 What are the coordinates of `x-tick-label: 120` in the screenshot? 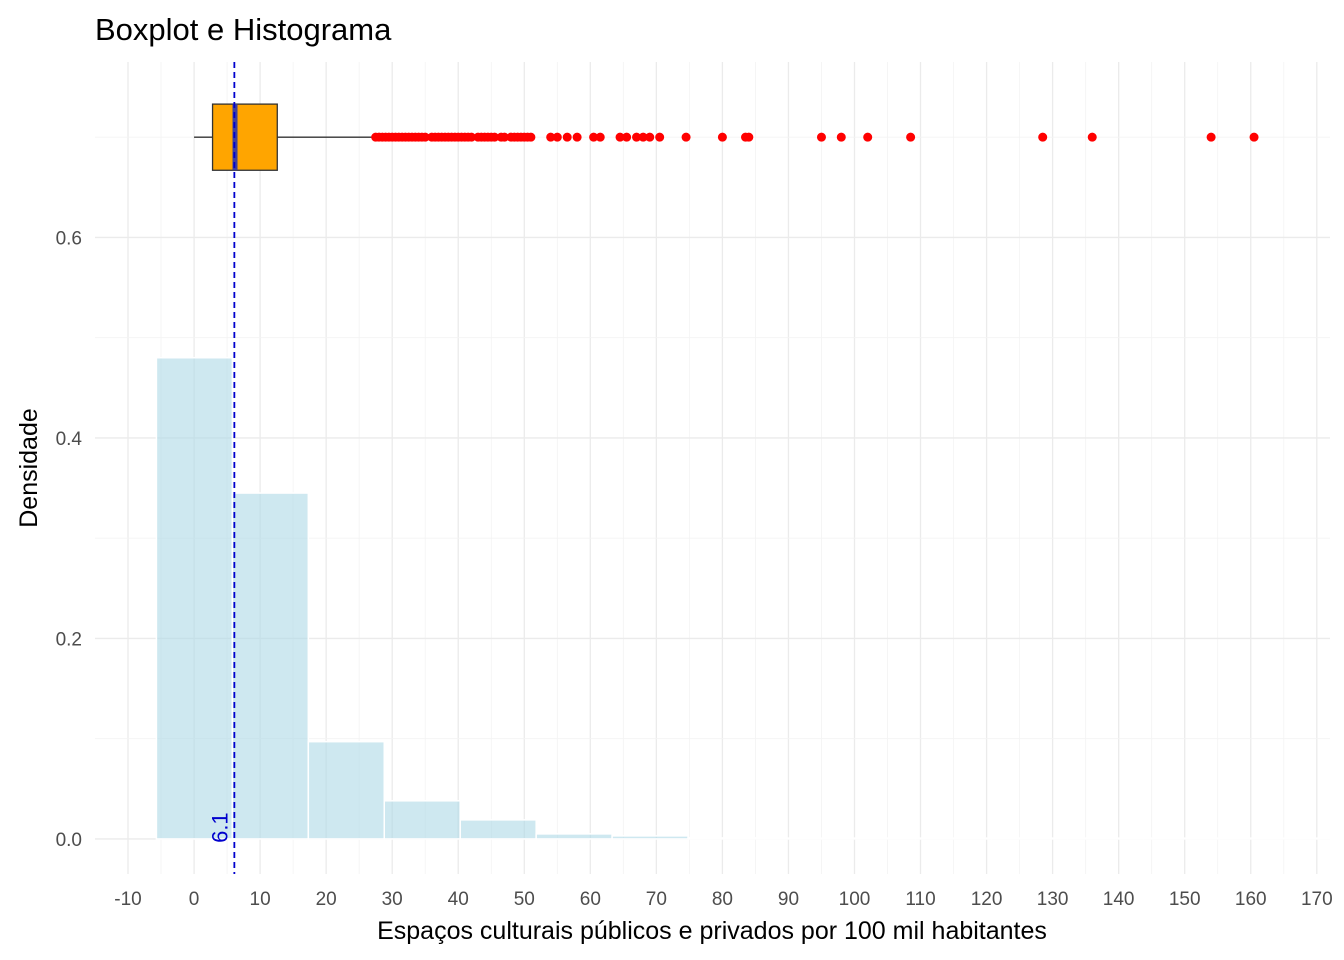 It's located at (987, 899).